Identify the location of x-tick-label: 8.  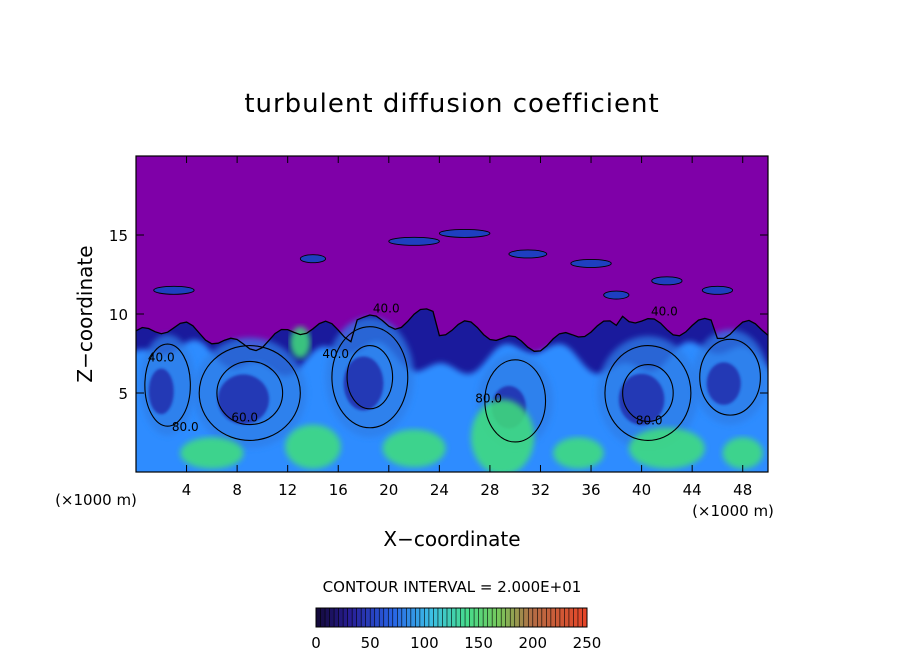
(237, 490).